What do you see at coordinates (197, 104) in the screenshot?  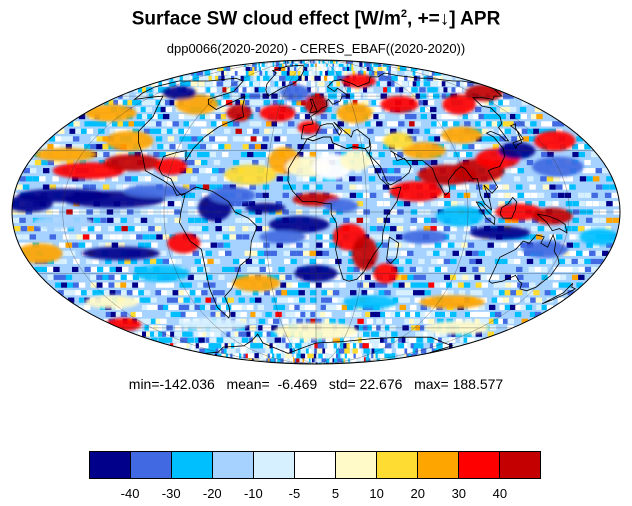 I see `anomaly-region` at bounding box center [197, 104].